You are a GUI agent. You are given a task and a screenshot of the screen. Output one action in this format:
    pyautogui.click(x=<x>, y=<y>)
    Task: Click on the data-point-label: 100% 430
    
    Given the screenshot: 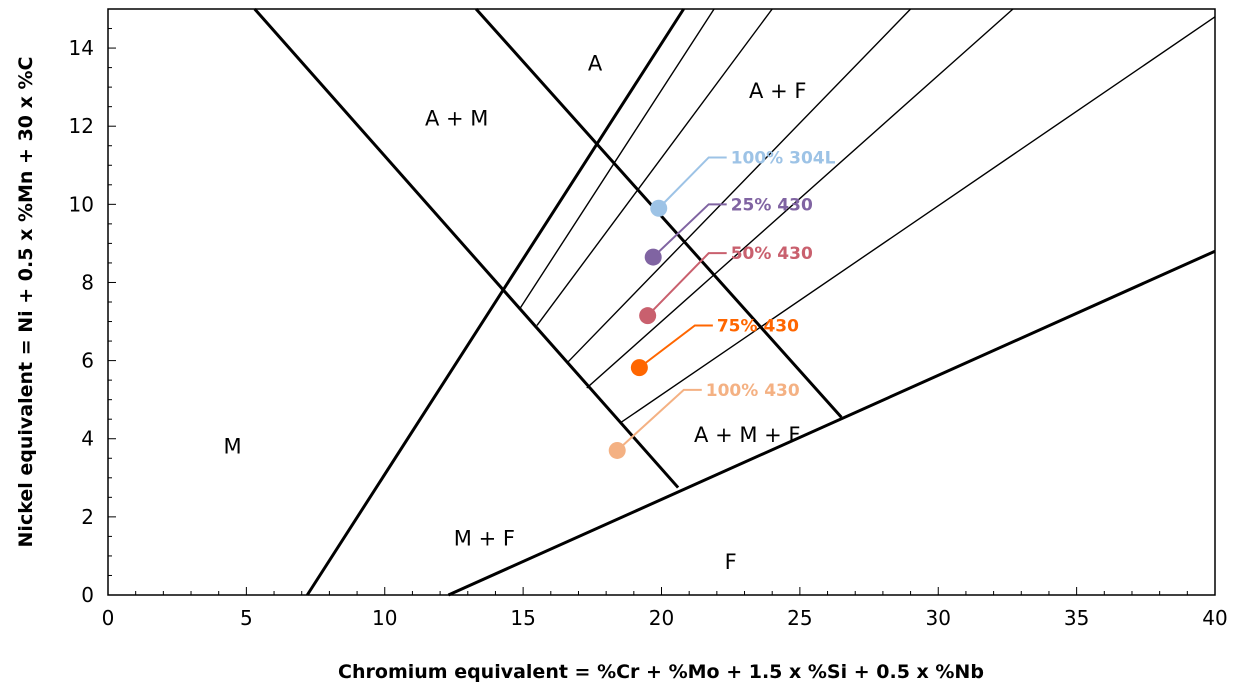 What is the action you would take?
    pyautogui.click(x=753, y=391)
    